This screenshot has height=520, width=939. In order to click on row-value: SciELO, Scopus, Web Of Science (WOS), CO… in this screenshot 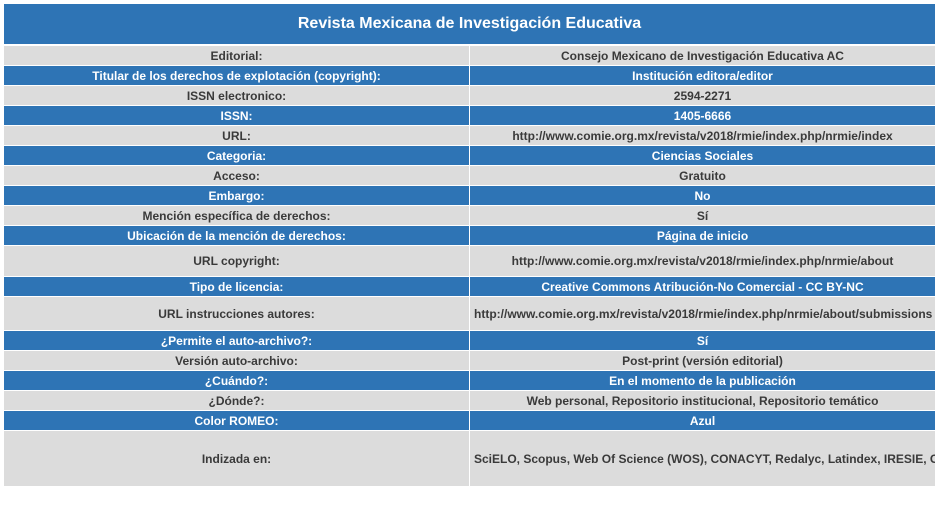, I will do `click(702, 458)`.